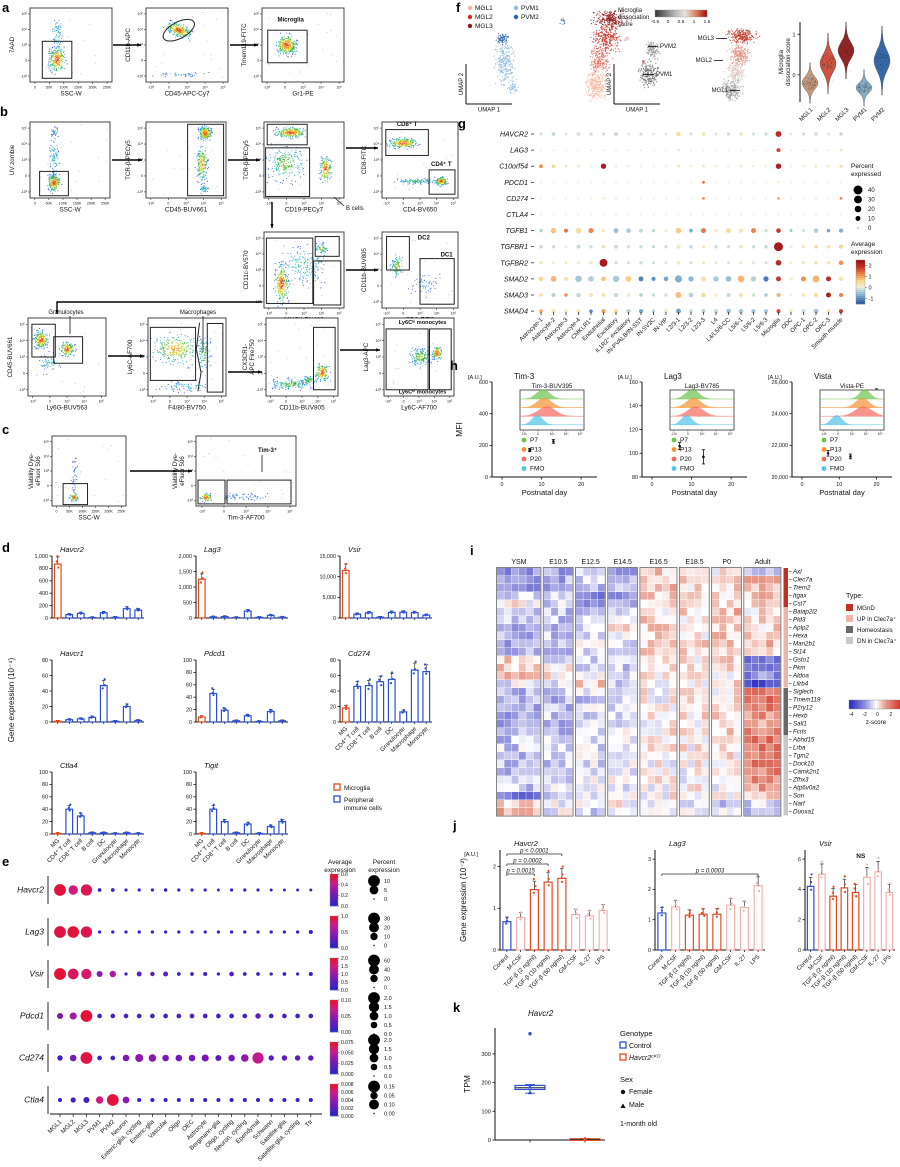  I want to click on plot-frame, so click(304, 160).